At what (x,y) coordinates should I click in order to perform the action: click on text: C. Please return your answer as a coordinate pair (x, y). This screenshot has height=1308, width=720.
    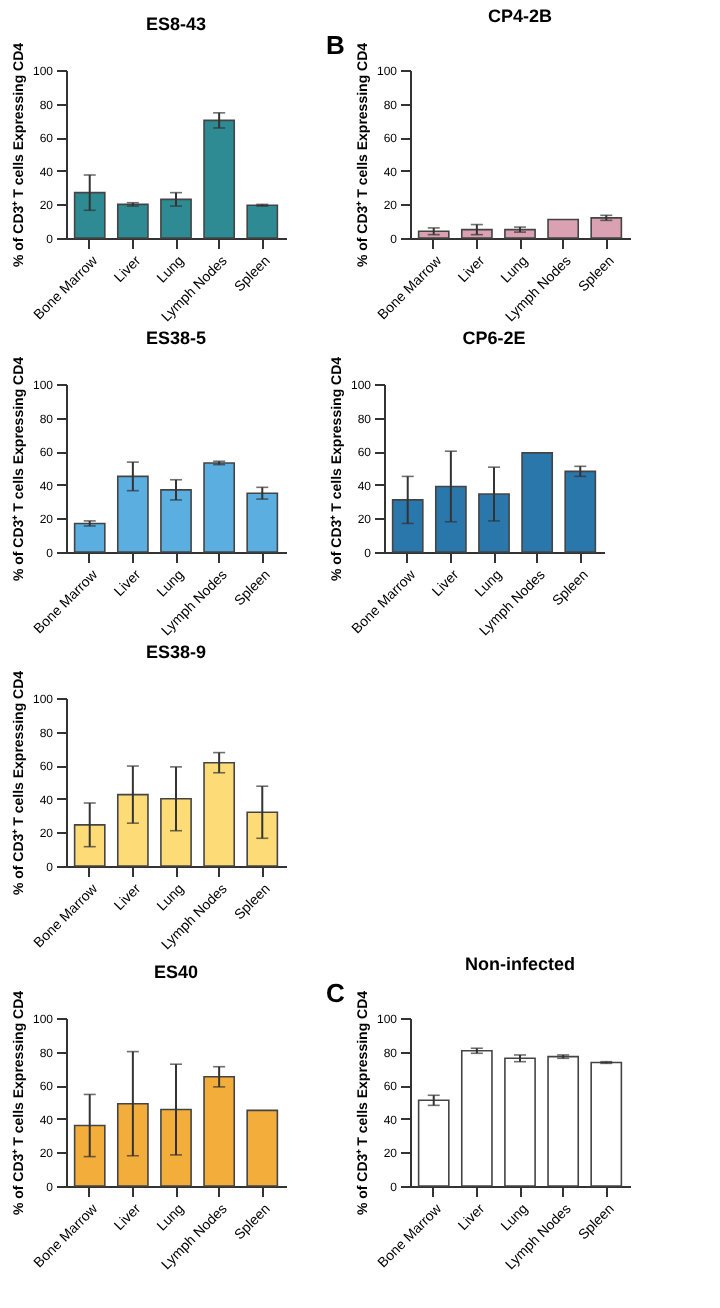
    Looking at the image, I should click on (336, 993).